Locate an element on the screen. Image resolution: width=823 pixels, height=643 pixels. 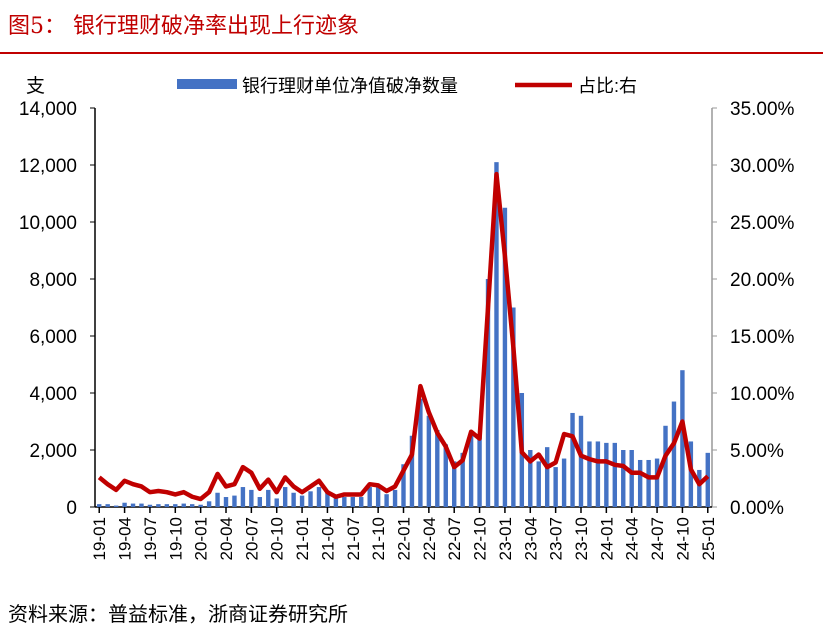
x-tick-label: 21-07 is located at coordinates (353, 538).